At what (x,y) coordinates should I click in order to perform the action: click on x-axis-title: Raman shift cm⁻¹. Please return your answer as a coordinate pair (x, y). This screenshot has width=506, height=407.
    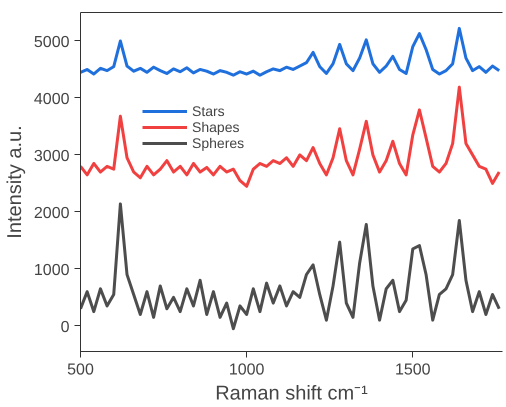
    Looking at the image, I should click on (291, 393).